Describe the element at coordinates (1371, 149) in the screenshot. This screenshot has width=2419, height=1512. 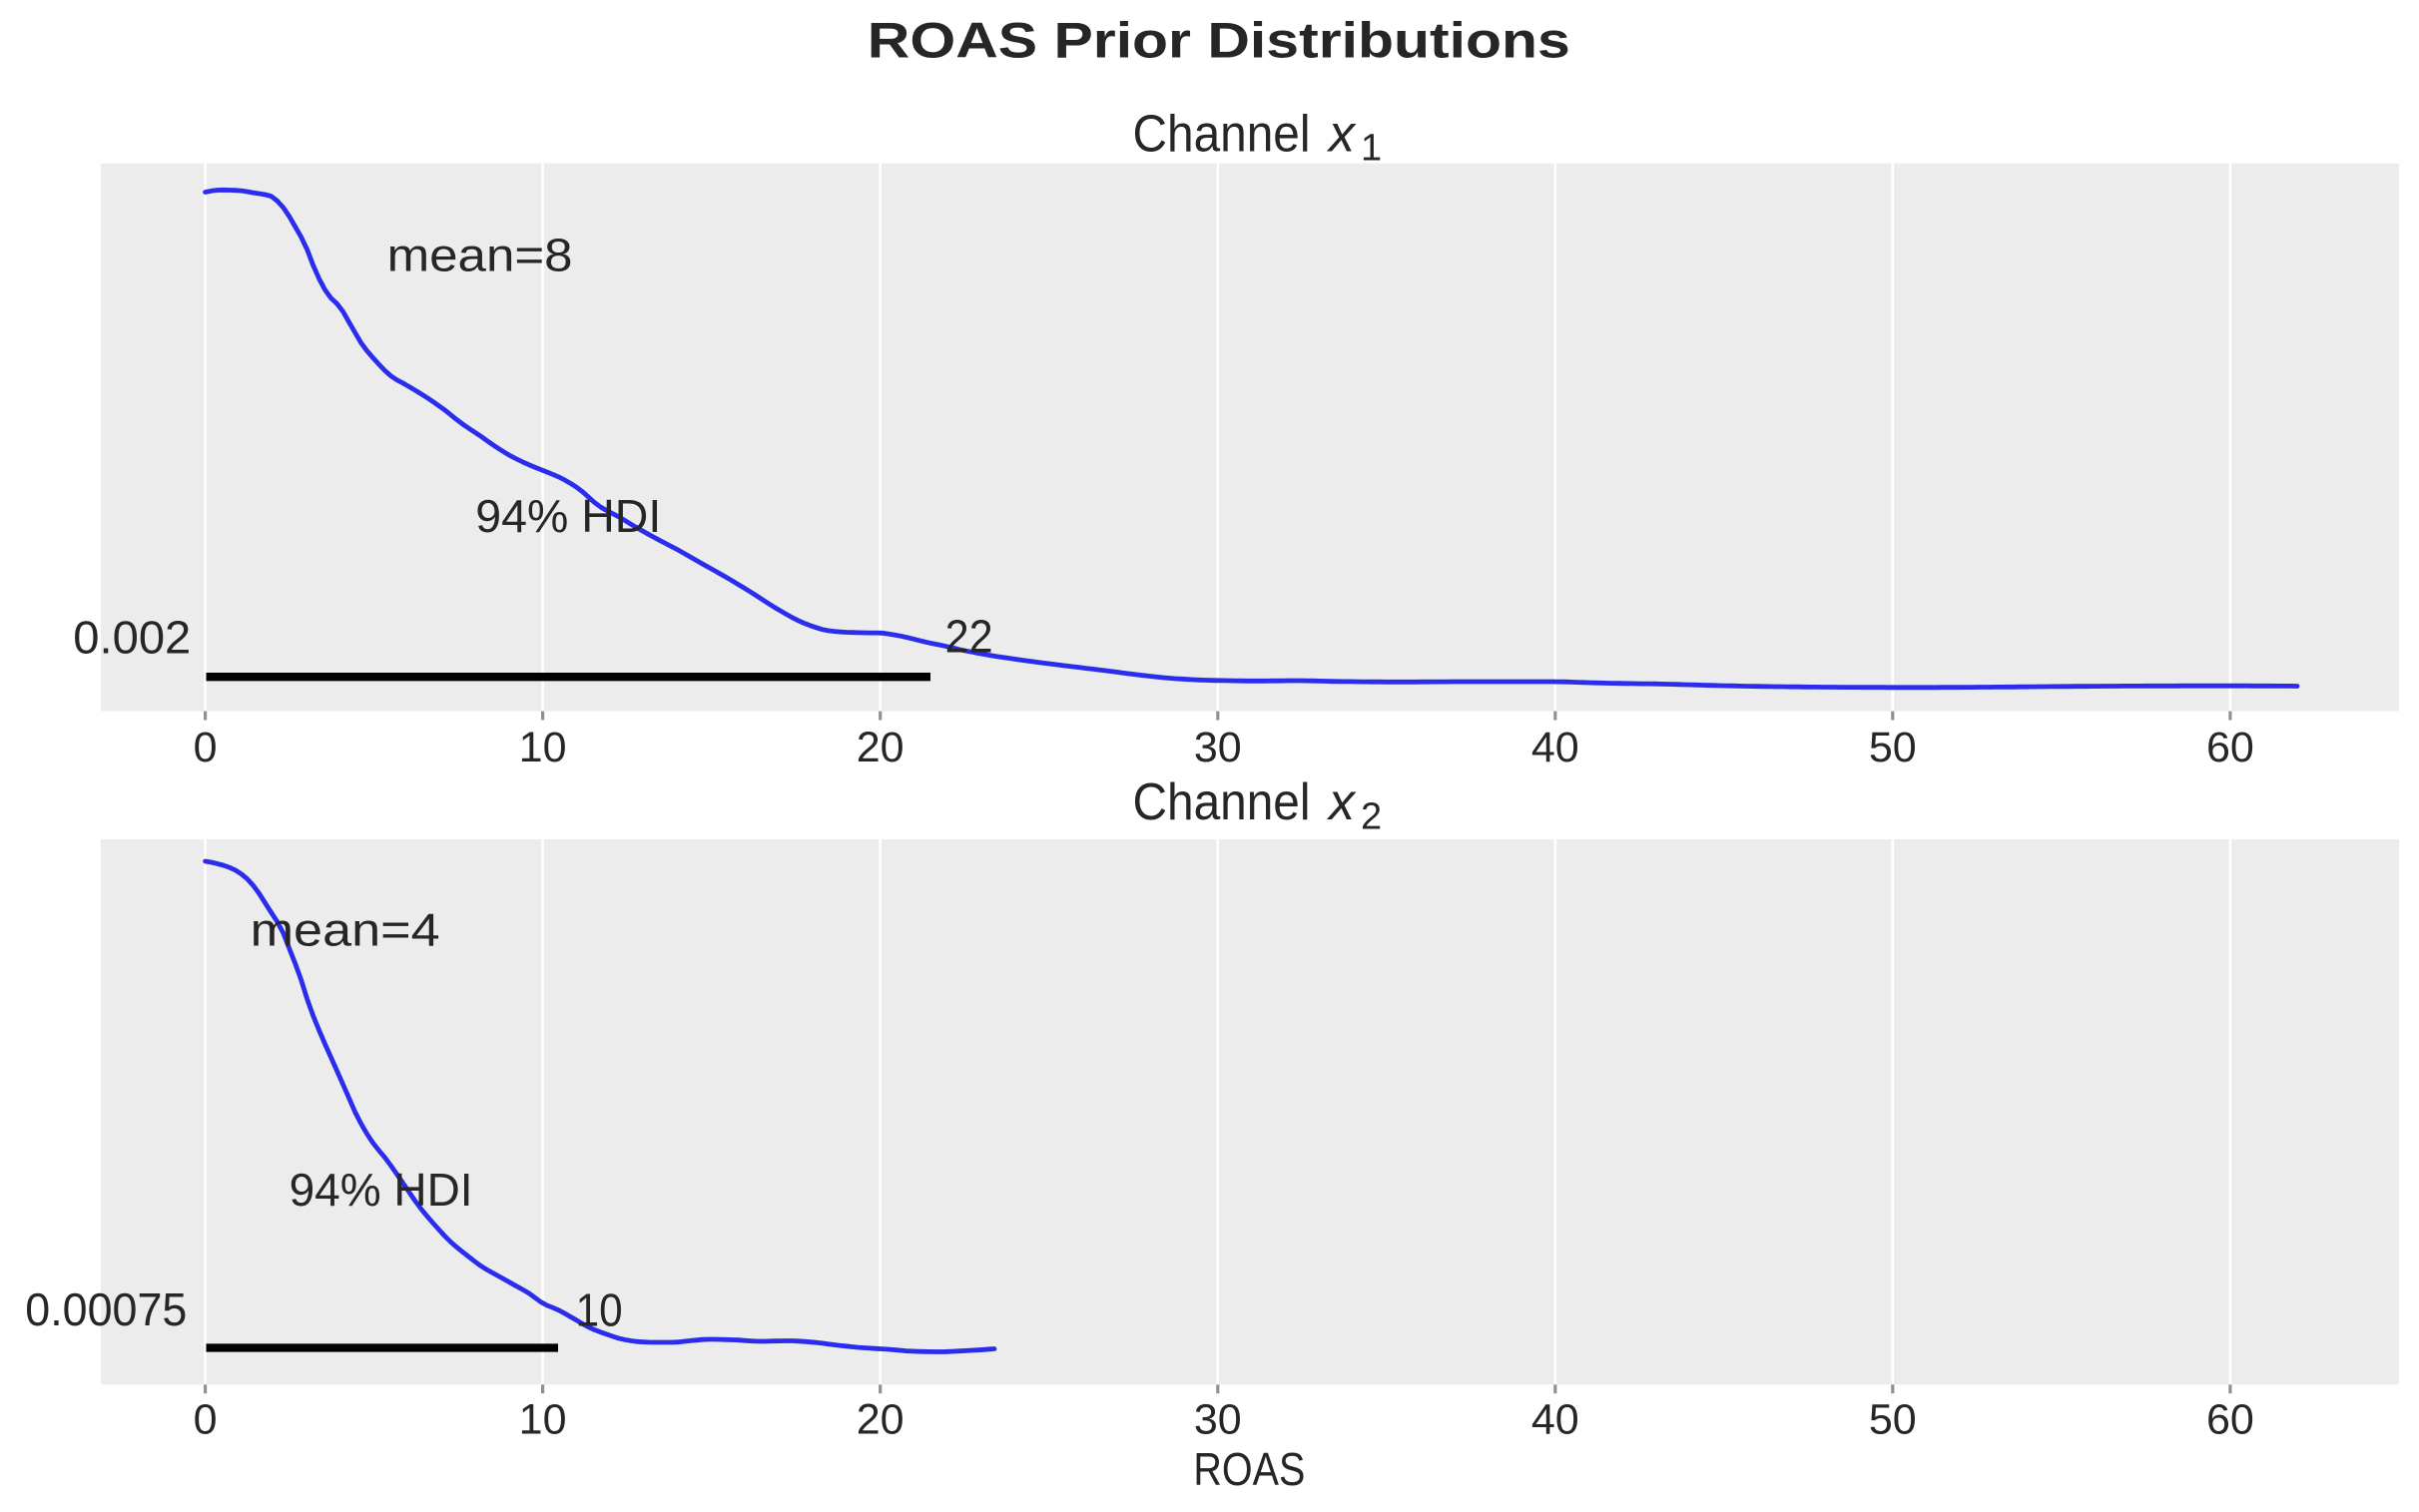
I see `svg-text: 1` at that location.